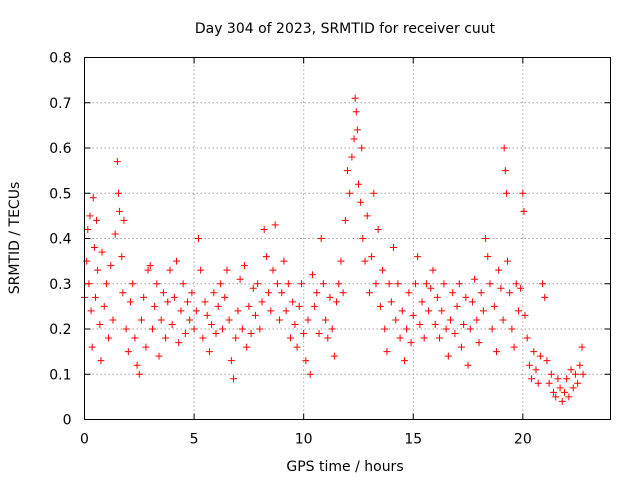  I want to click on y-tick-label: 0.8, so click(60, 59).